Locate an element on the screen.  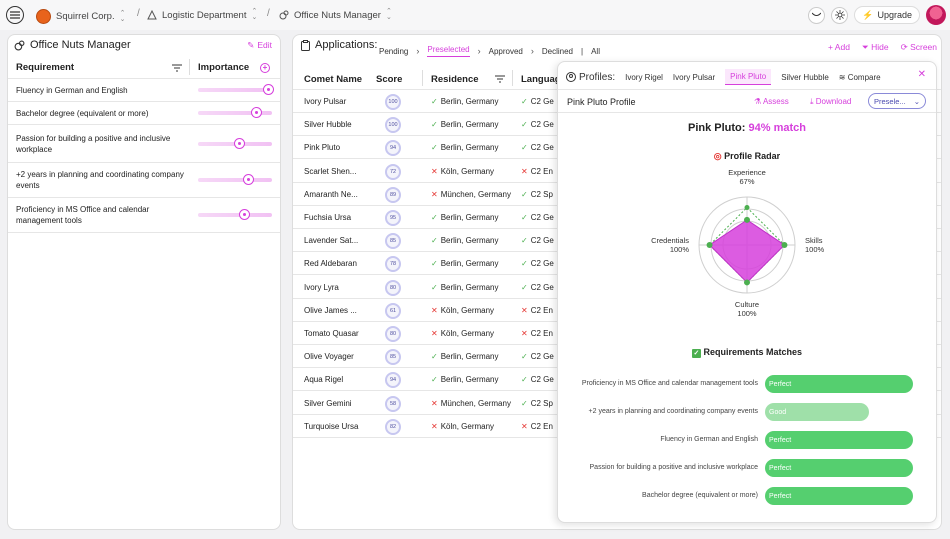
residence-value: Köln, Germany is located at coordinates (467, 171).